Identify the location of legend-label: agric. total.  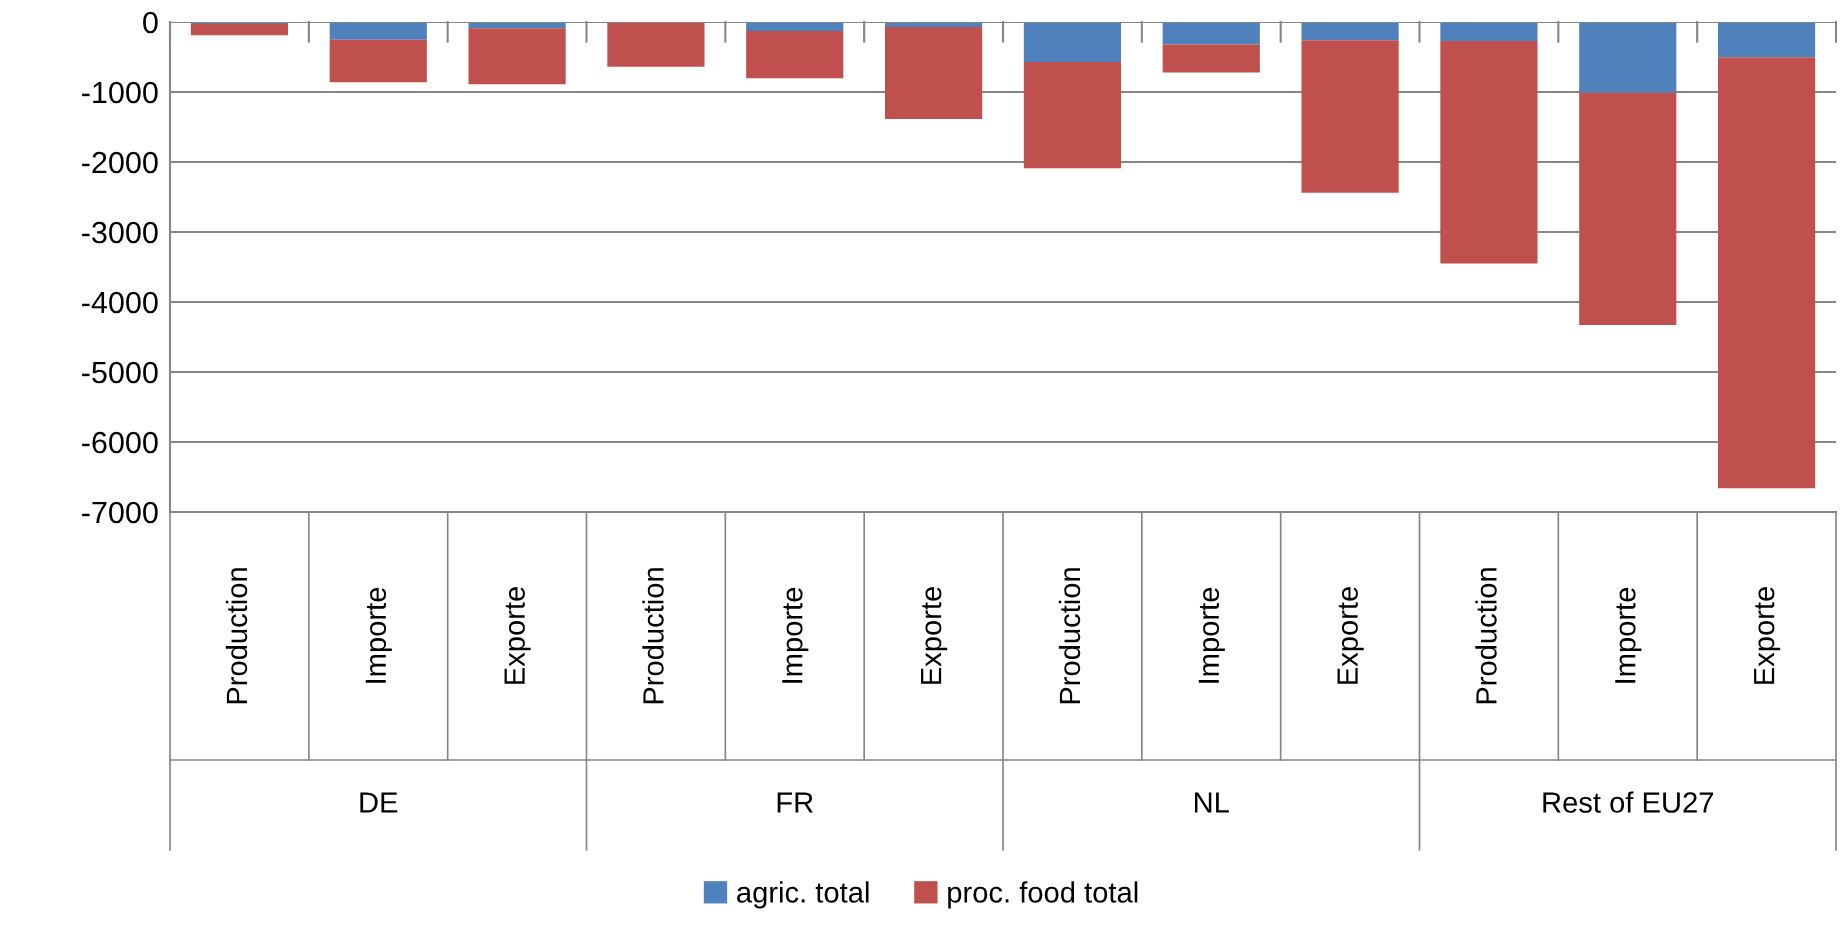
(803, 895).